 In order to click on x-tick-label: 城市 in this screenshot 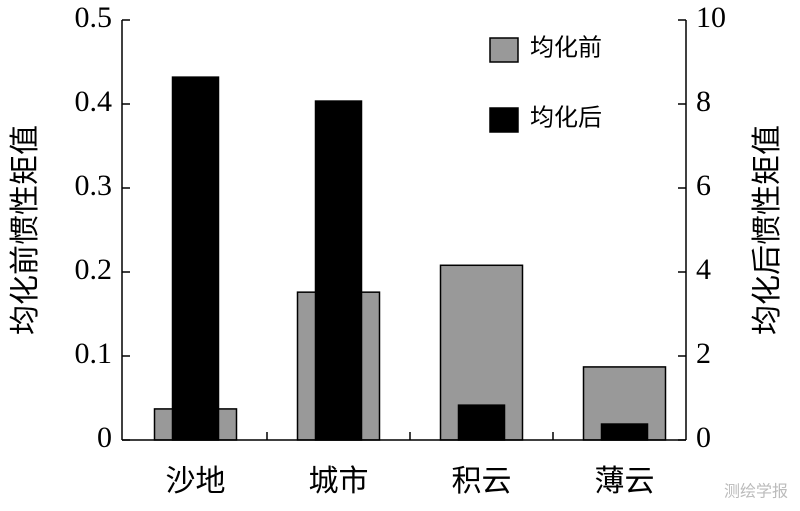, I will do `click(339, 481)`.